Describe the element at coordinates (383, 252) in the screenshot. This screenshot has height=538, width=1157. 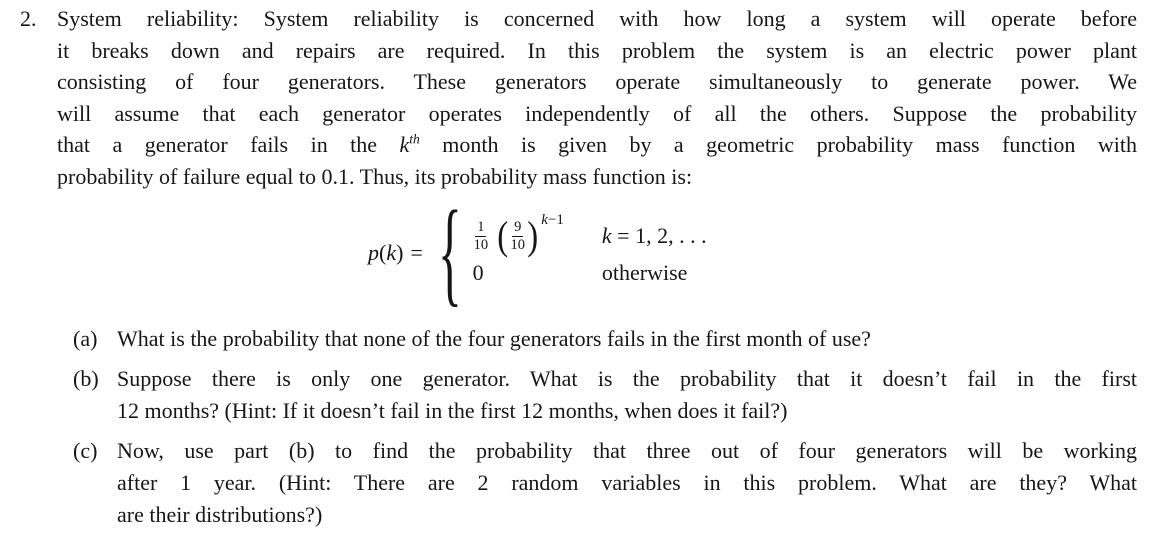
I see `open-paren: (` at that location.